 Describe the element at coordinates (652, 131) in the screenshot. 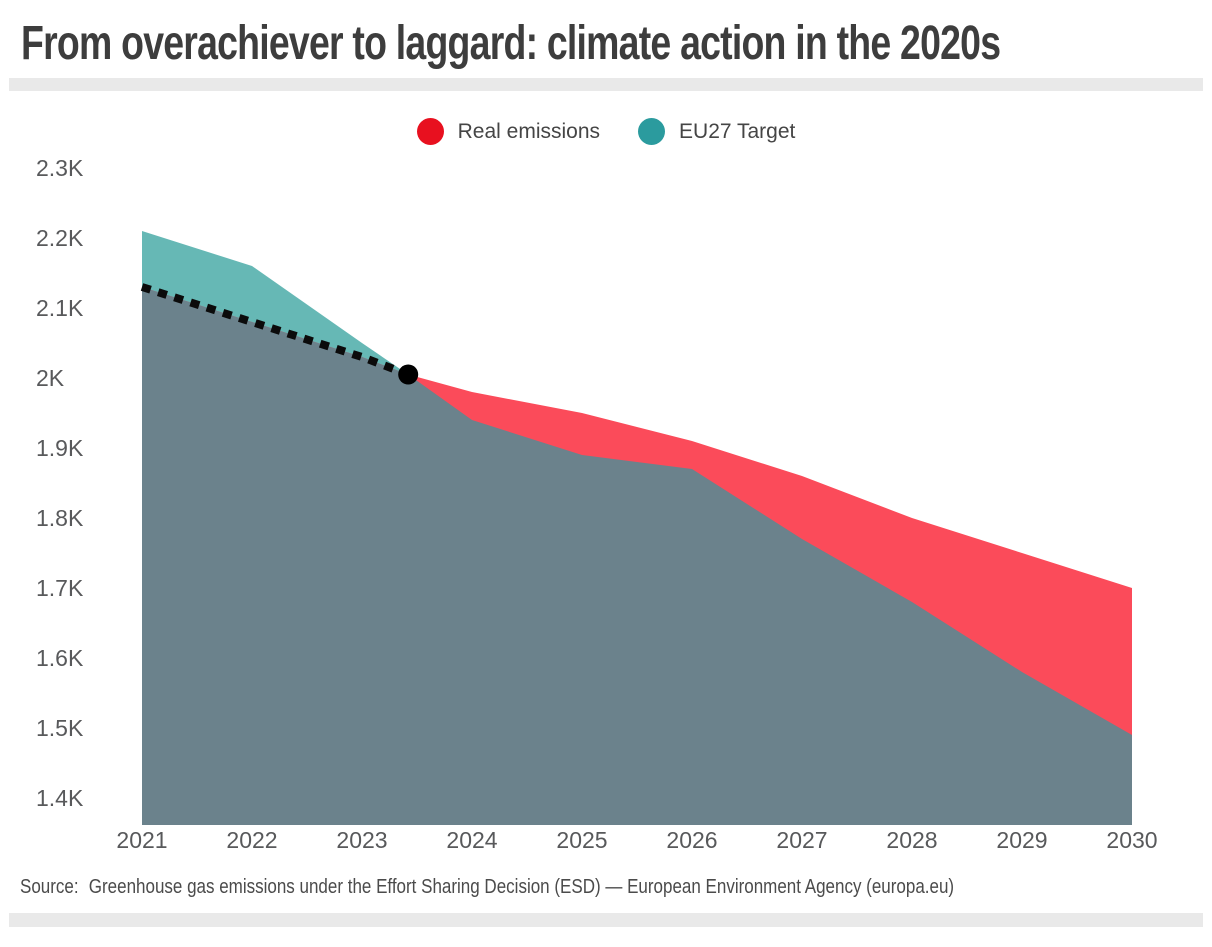

I see `eu27-target-swatch-icon` at that location.